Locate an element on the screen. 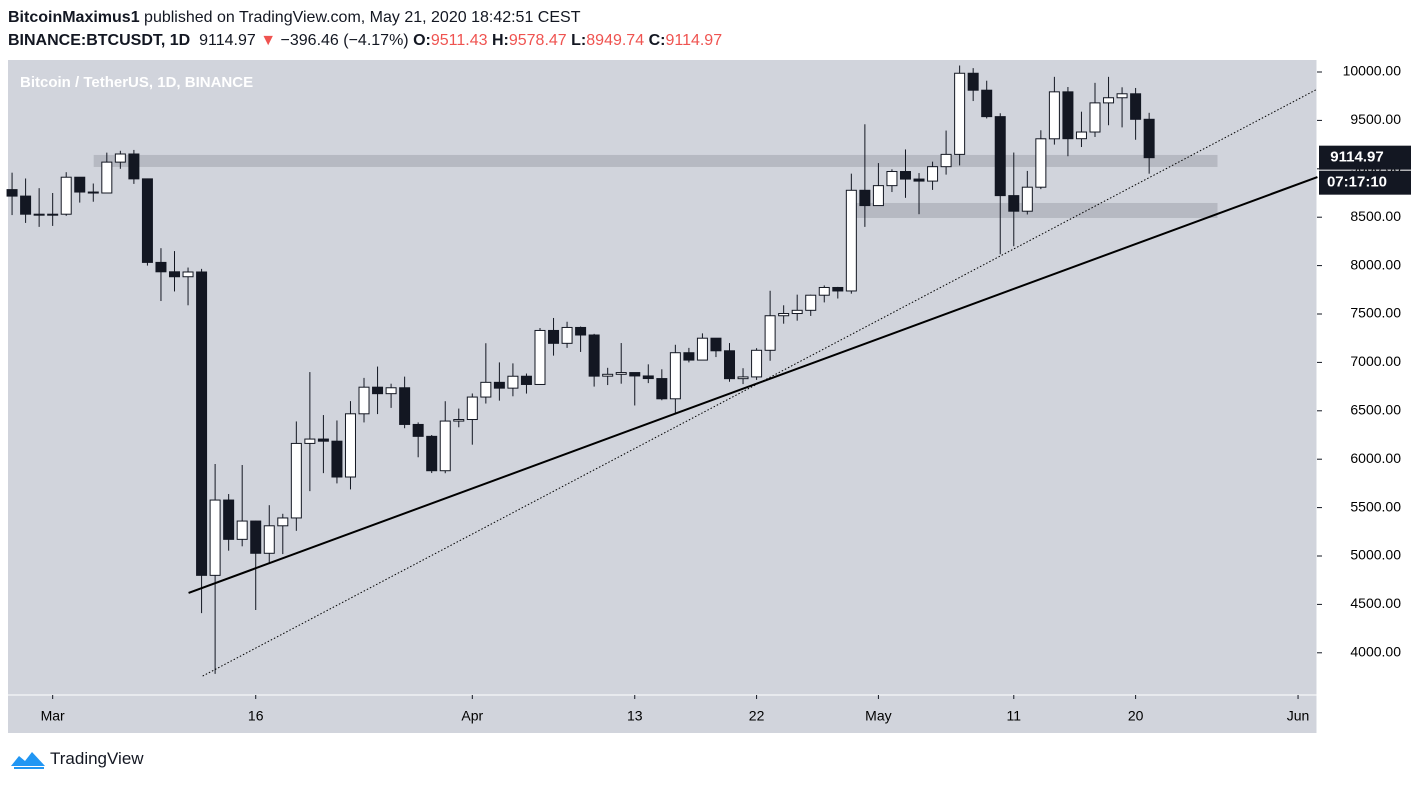  ohlc: O:9511.43 H:9578.47 L:8949.74 C:9114.97 is located at coordinates (567, 40).